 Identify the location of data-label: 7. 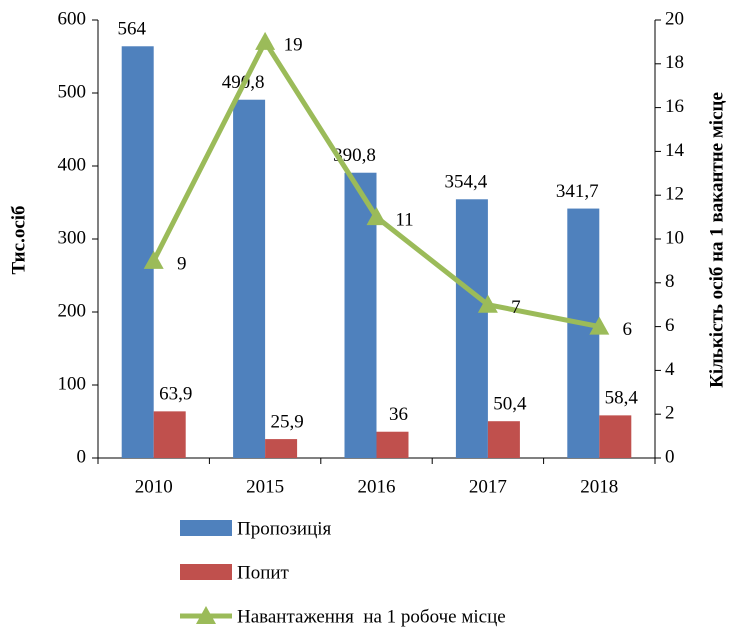
(516, 307).